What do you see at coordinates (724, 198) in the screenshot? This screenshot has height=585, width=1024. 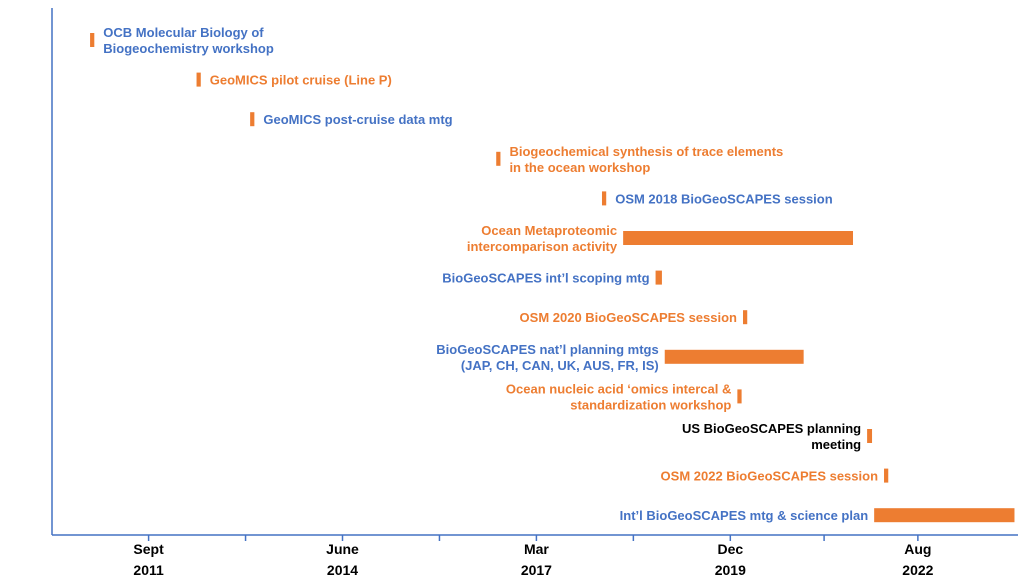 I see `event-label: OSM 2018 BioGeoSCAPES session` at bounding box center [724, 198].